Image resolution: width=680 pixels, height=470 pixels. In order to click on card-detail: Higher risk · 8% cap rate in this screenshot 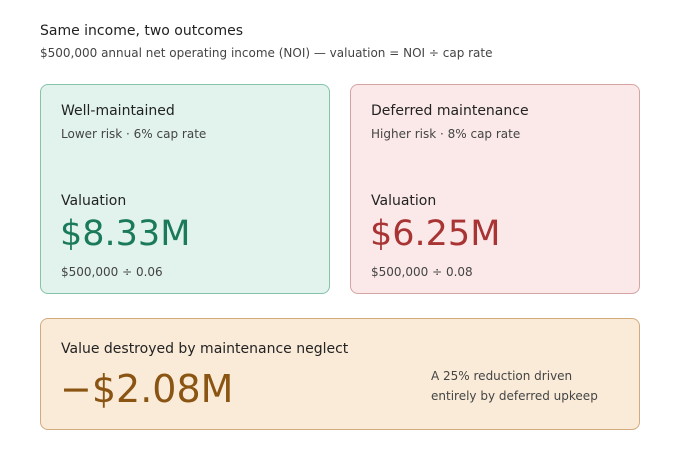, I will do `click(446, 134)`.